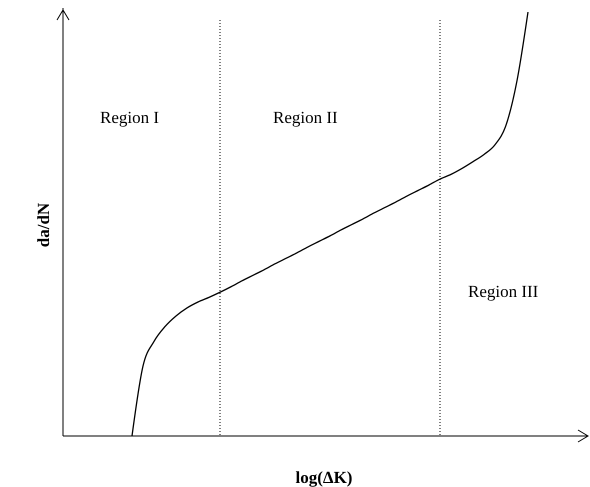 The image size is (590, 487). I want to click on annotation: Region I, so click(130, 118).